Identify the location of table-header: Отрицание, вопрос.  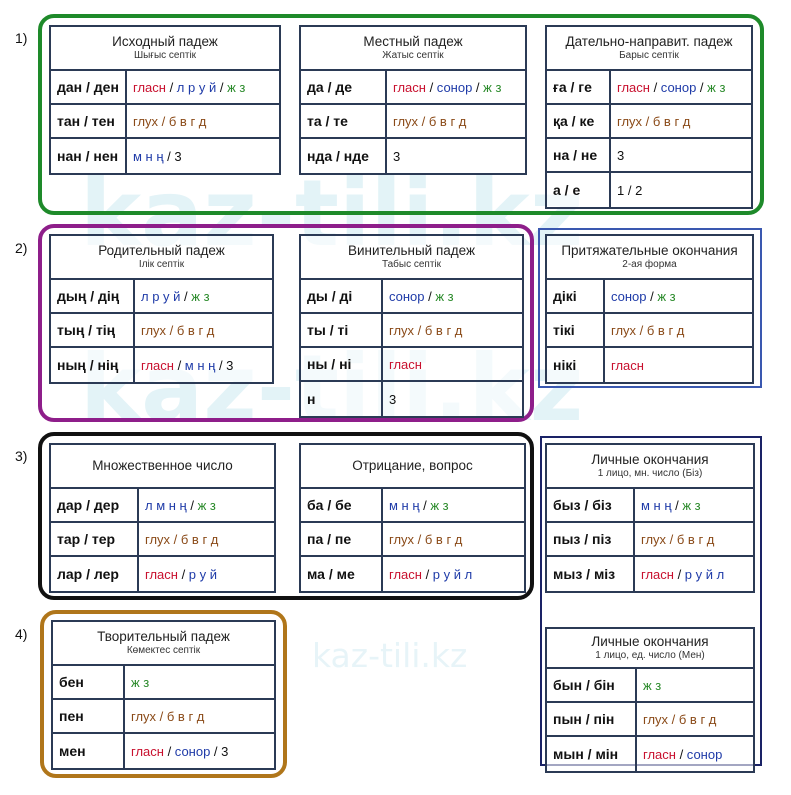
(412, 467).